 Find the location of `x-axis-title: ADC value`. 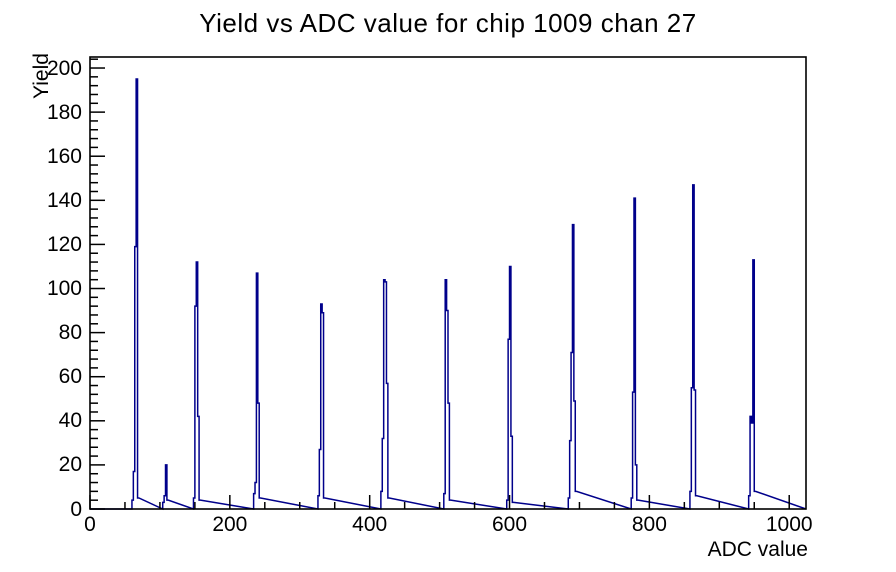

x-axis-title: ADC value is located at coordinates (757, 549).